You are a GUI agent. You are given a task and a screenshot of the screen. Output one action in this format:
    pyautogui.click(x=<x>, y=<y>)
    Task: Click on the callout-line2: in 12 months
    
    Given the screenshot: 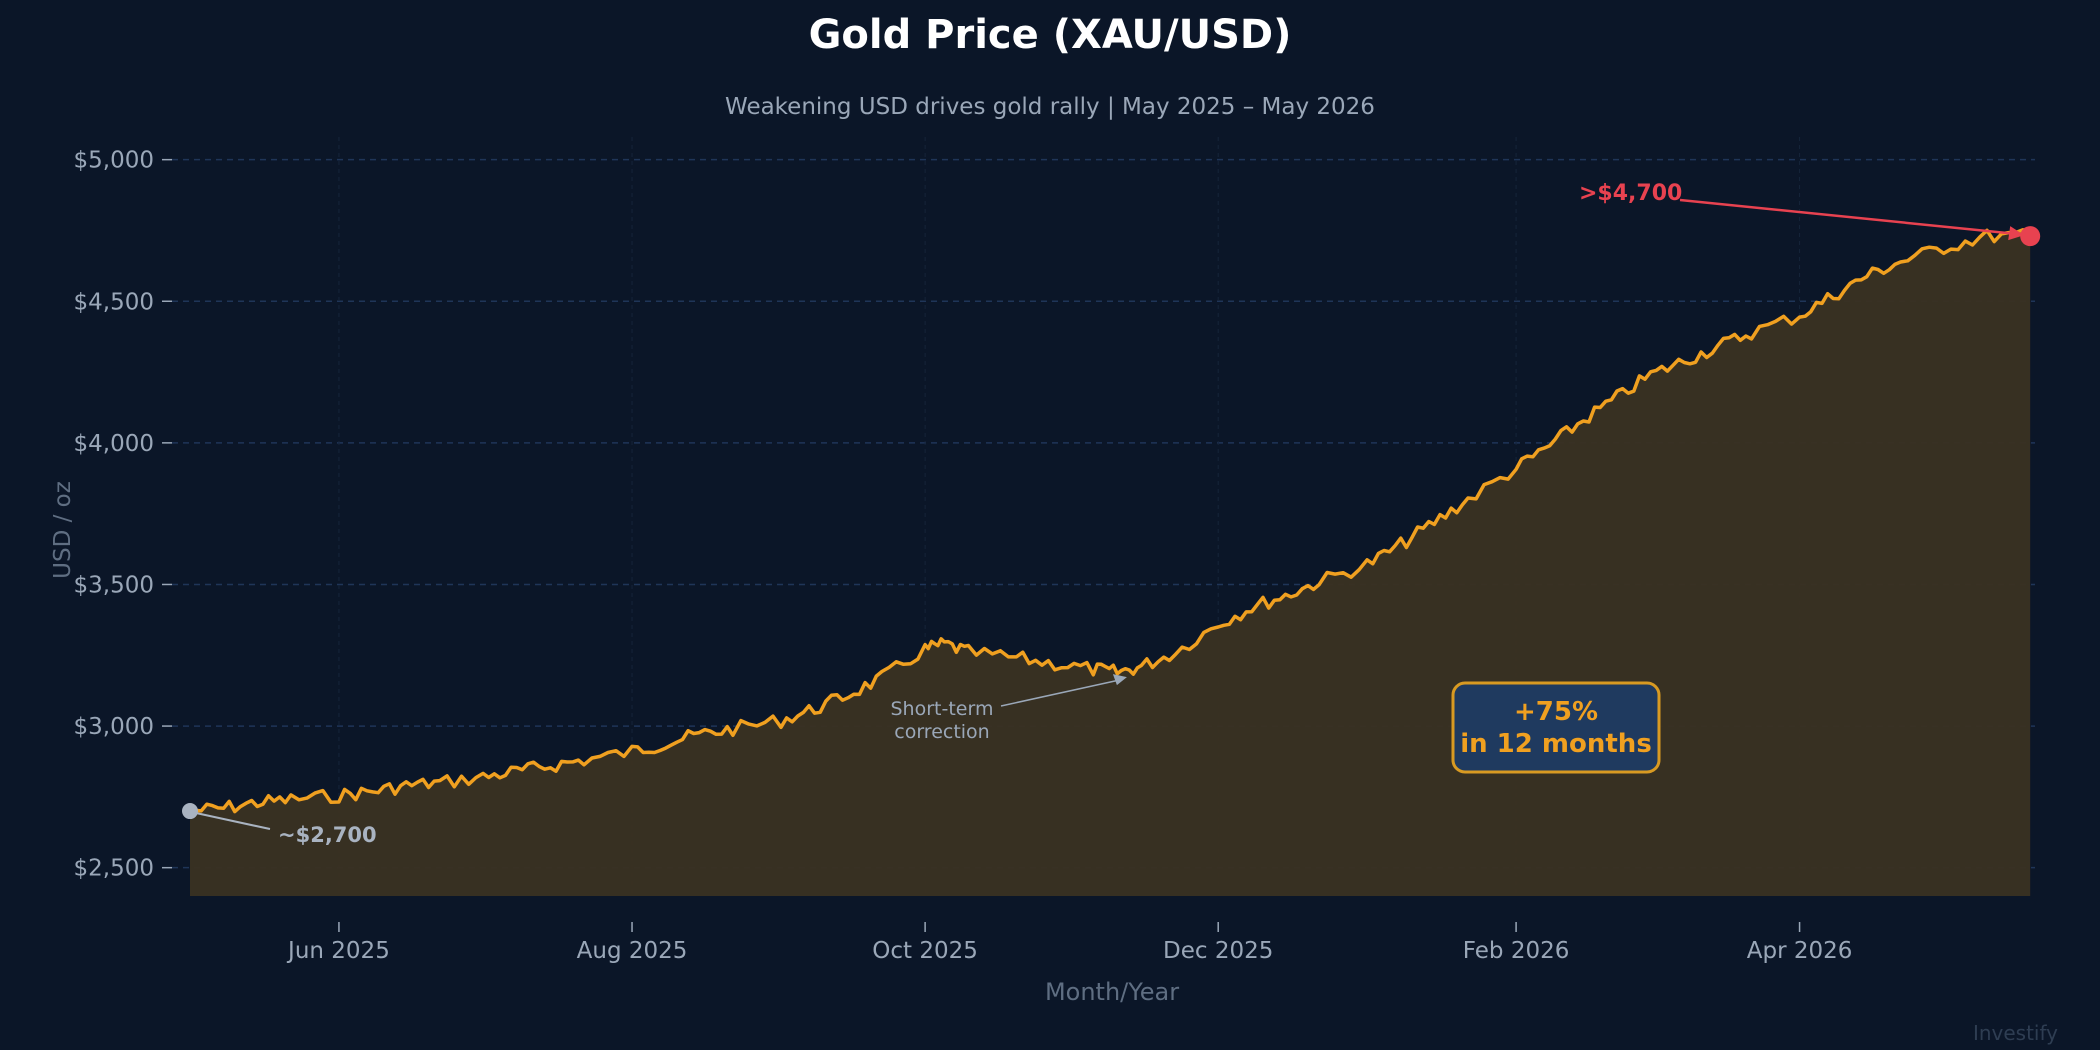 What is the action you would take?
    pyautogui.click(x=1556, y=744)
    